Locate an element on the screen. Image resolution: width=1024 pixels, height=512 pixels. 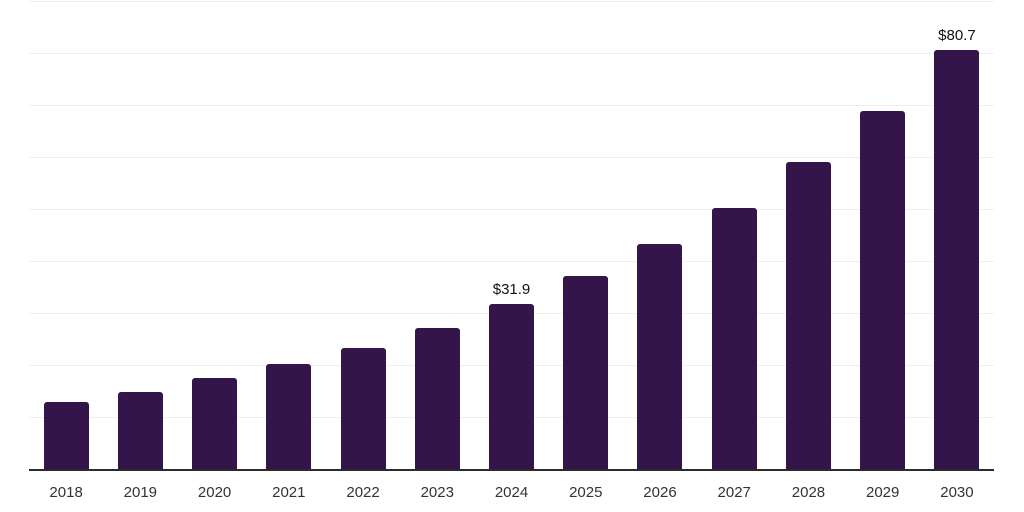
x-axis-label-2023: 2023 is located at coordinates (437, 492).